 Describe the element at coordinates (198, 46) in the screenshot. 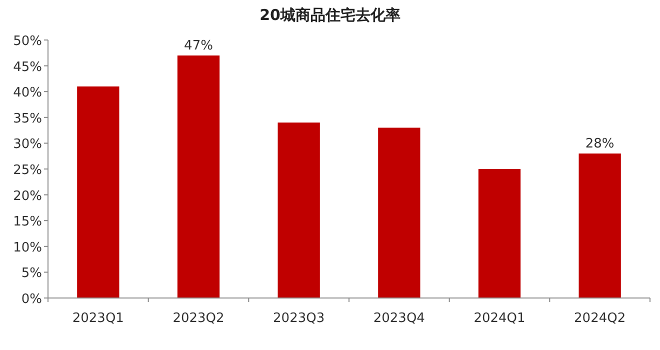

I see `data-label: 47%` at that location.